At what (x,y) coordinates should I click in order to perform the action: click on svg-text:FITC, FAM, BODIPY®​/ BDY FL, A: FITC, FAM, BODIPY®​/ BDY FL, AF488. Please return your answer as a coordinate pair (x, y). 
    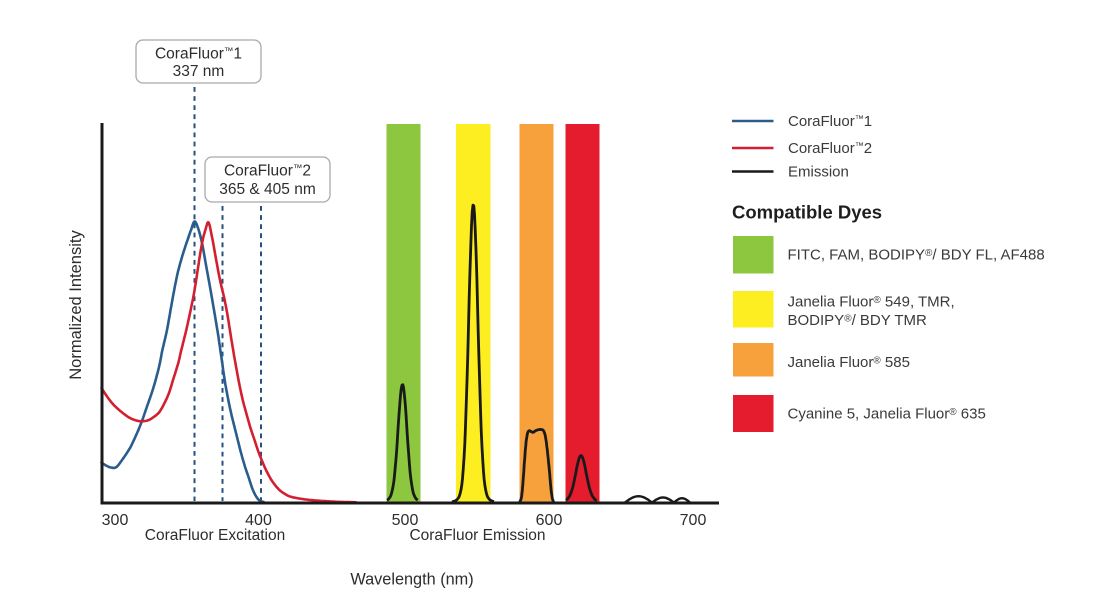
    Looking at the image, I should click on (916, 255).